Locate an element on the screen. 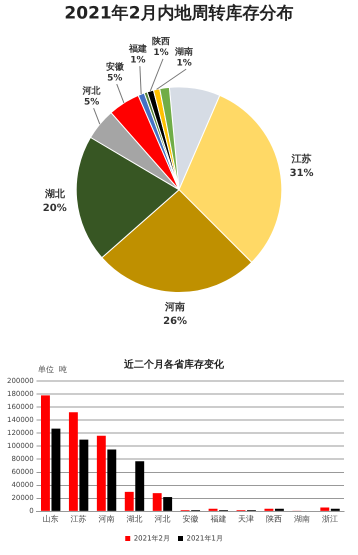 The image size is (358, 555). slice-label: 江苏 is located at coordinates (301, 158).